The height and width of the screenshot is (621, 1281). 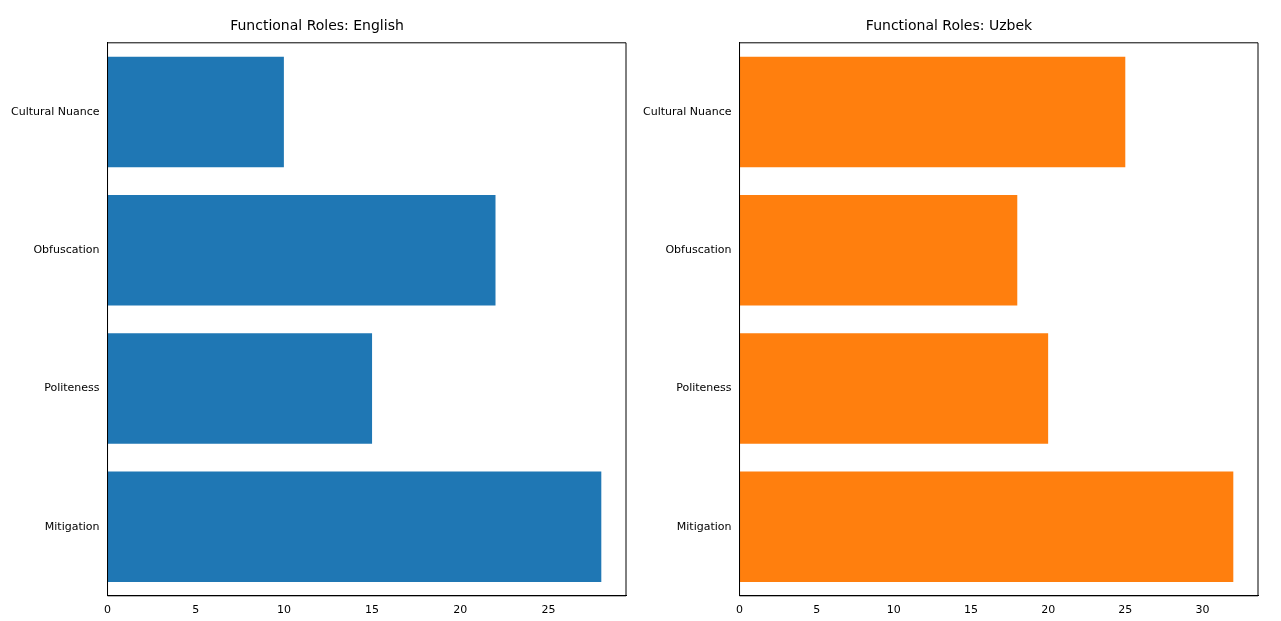 I want to click on chart-title: Functional Roles: Uzbek, so click(x=949, y=25).